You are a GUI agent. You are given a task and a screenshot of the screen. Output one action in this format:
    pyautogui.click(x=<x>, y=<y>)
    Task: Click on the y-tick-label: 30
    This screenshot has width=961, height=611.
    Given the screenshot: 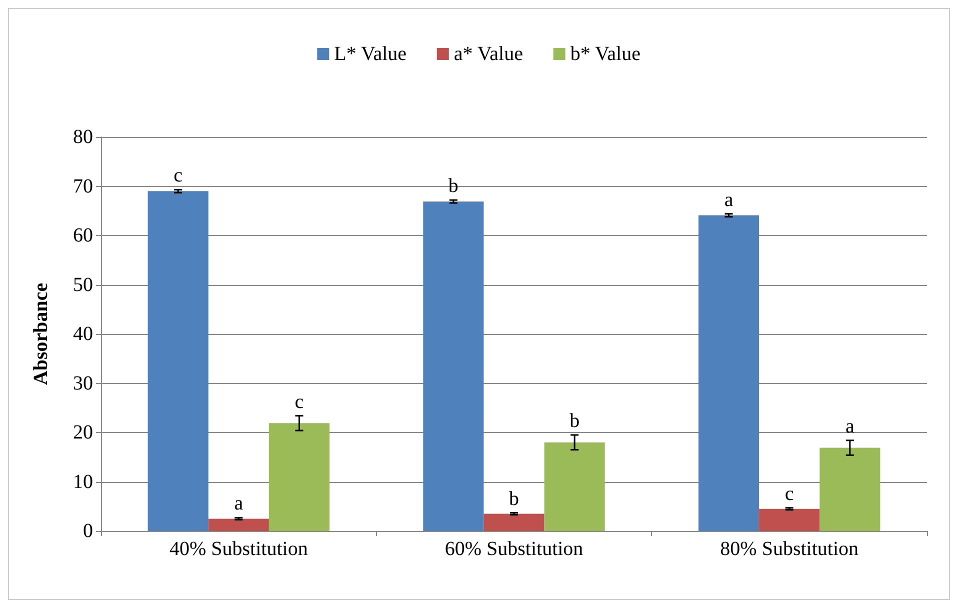 What is the action you would take?
    pyautogui.click(x=83, y=383)
    